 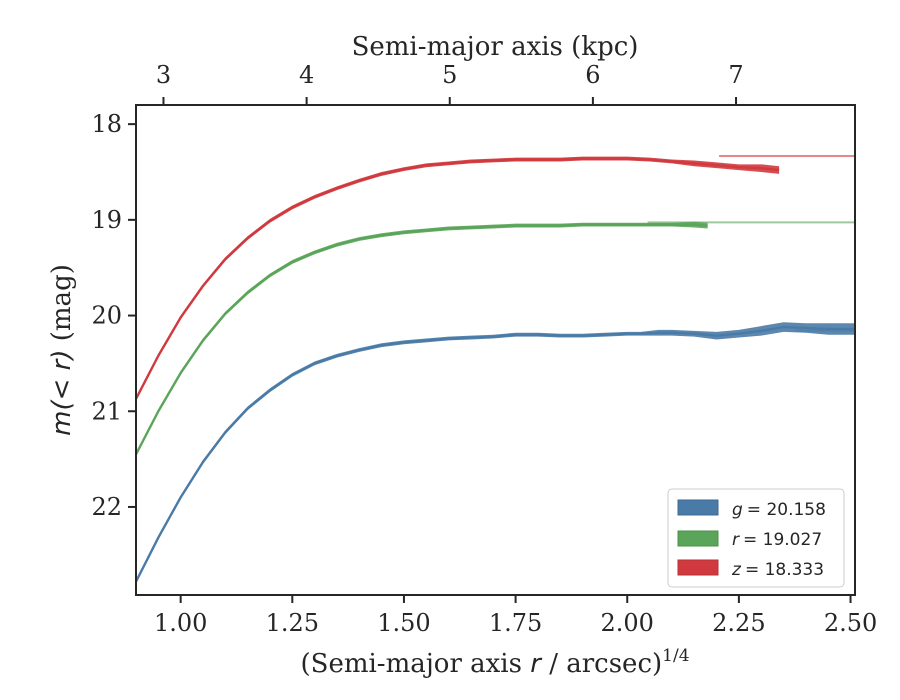 What do you see at coordinates (850, 623) in the screenshot?
I see `x-tick-label: 2.50` at bounding box center [850, 623].